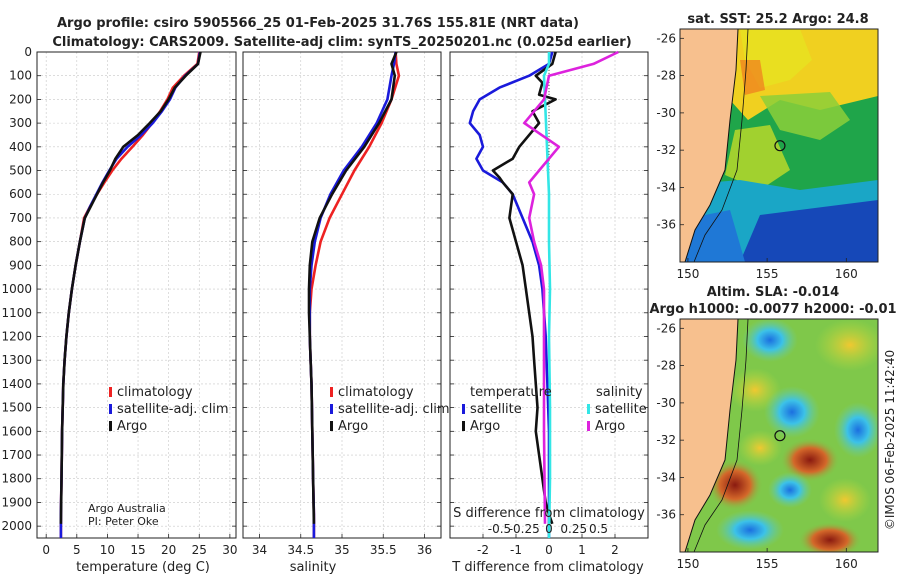 The height and width of the screenshot is (580, 900). What do you see at coordinates (16, 336) in the screenshot?
I see `depth-tick-label: 1200` at bounding box center [16, 336].